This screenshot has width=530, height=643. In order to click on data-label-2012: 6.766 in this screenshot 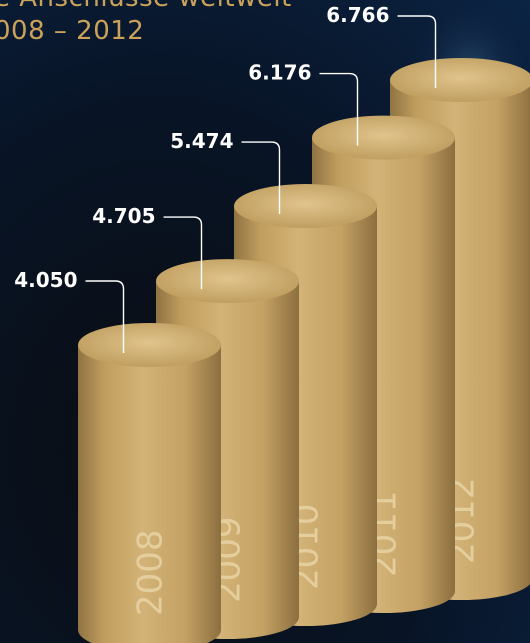, I will do `click(357, 15)`.